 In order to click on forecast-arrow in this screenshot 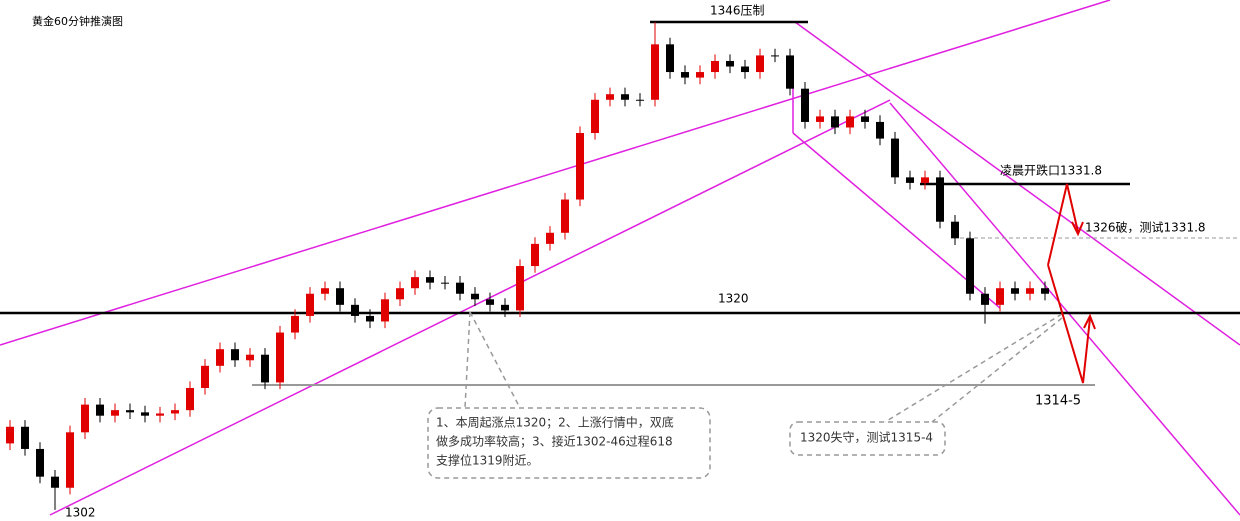, I will do `click(1071, 283)`.